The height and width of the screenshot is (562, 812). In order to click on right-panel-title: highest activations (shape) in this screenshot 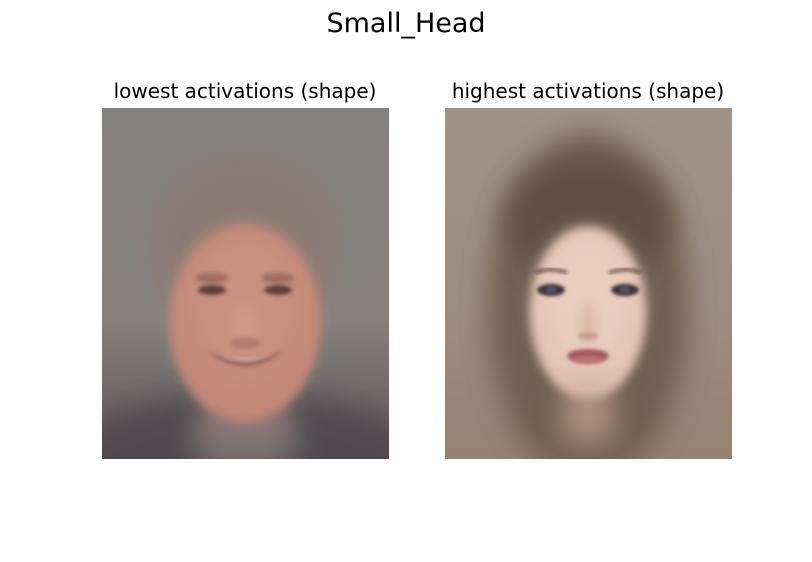, I will do `click(588, 91)`.